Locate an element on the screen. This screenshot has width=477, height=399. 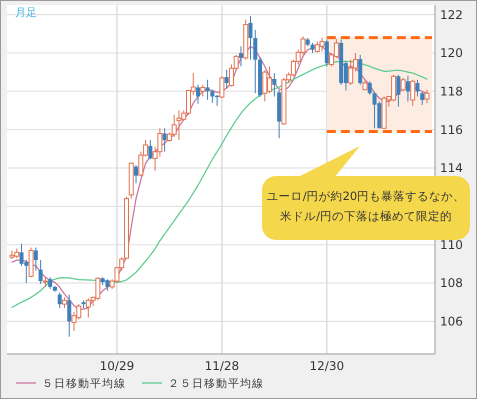
x-tick-label: 10/29 is located at coordinates (117, 366).